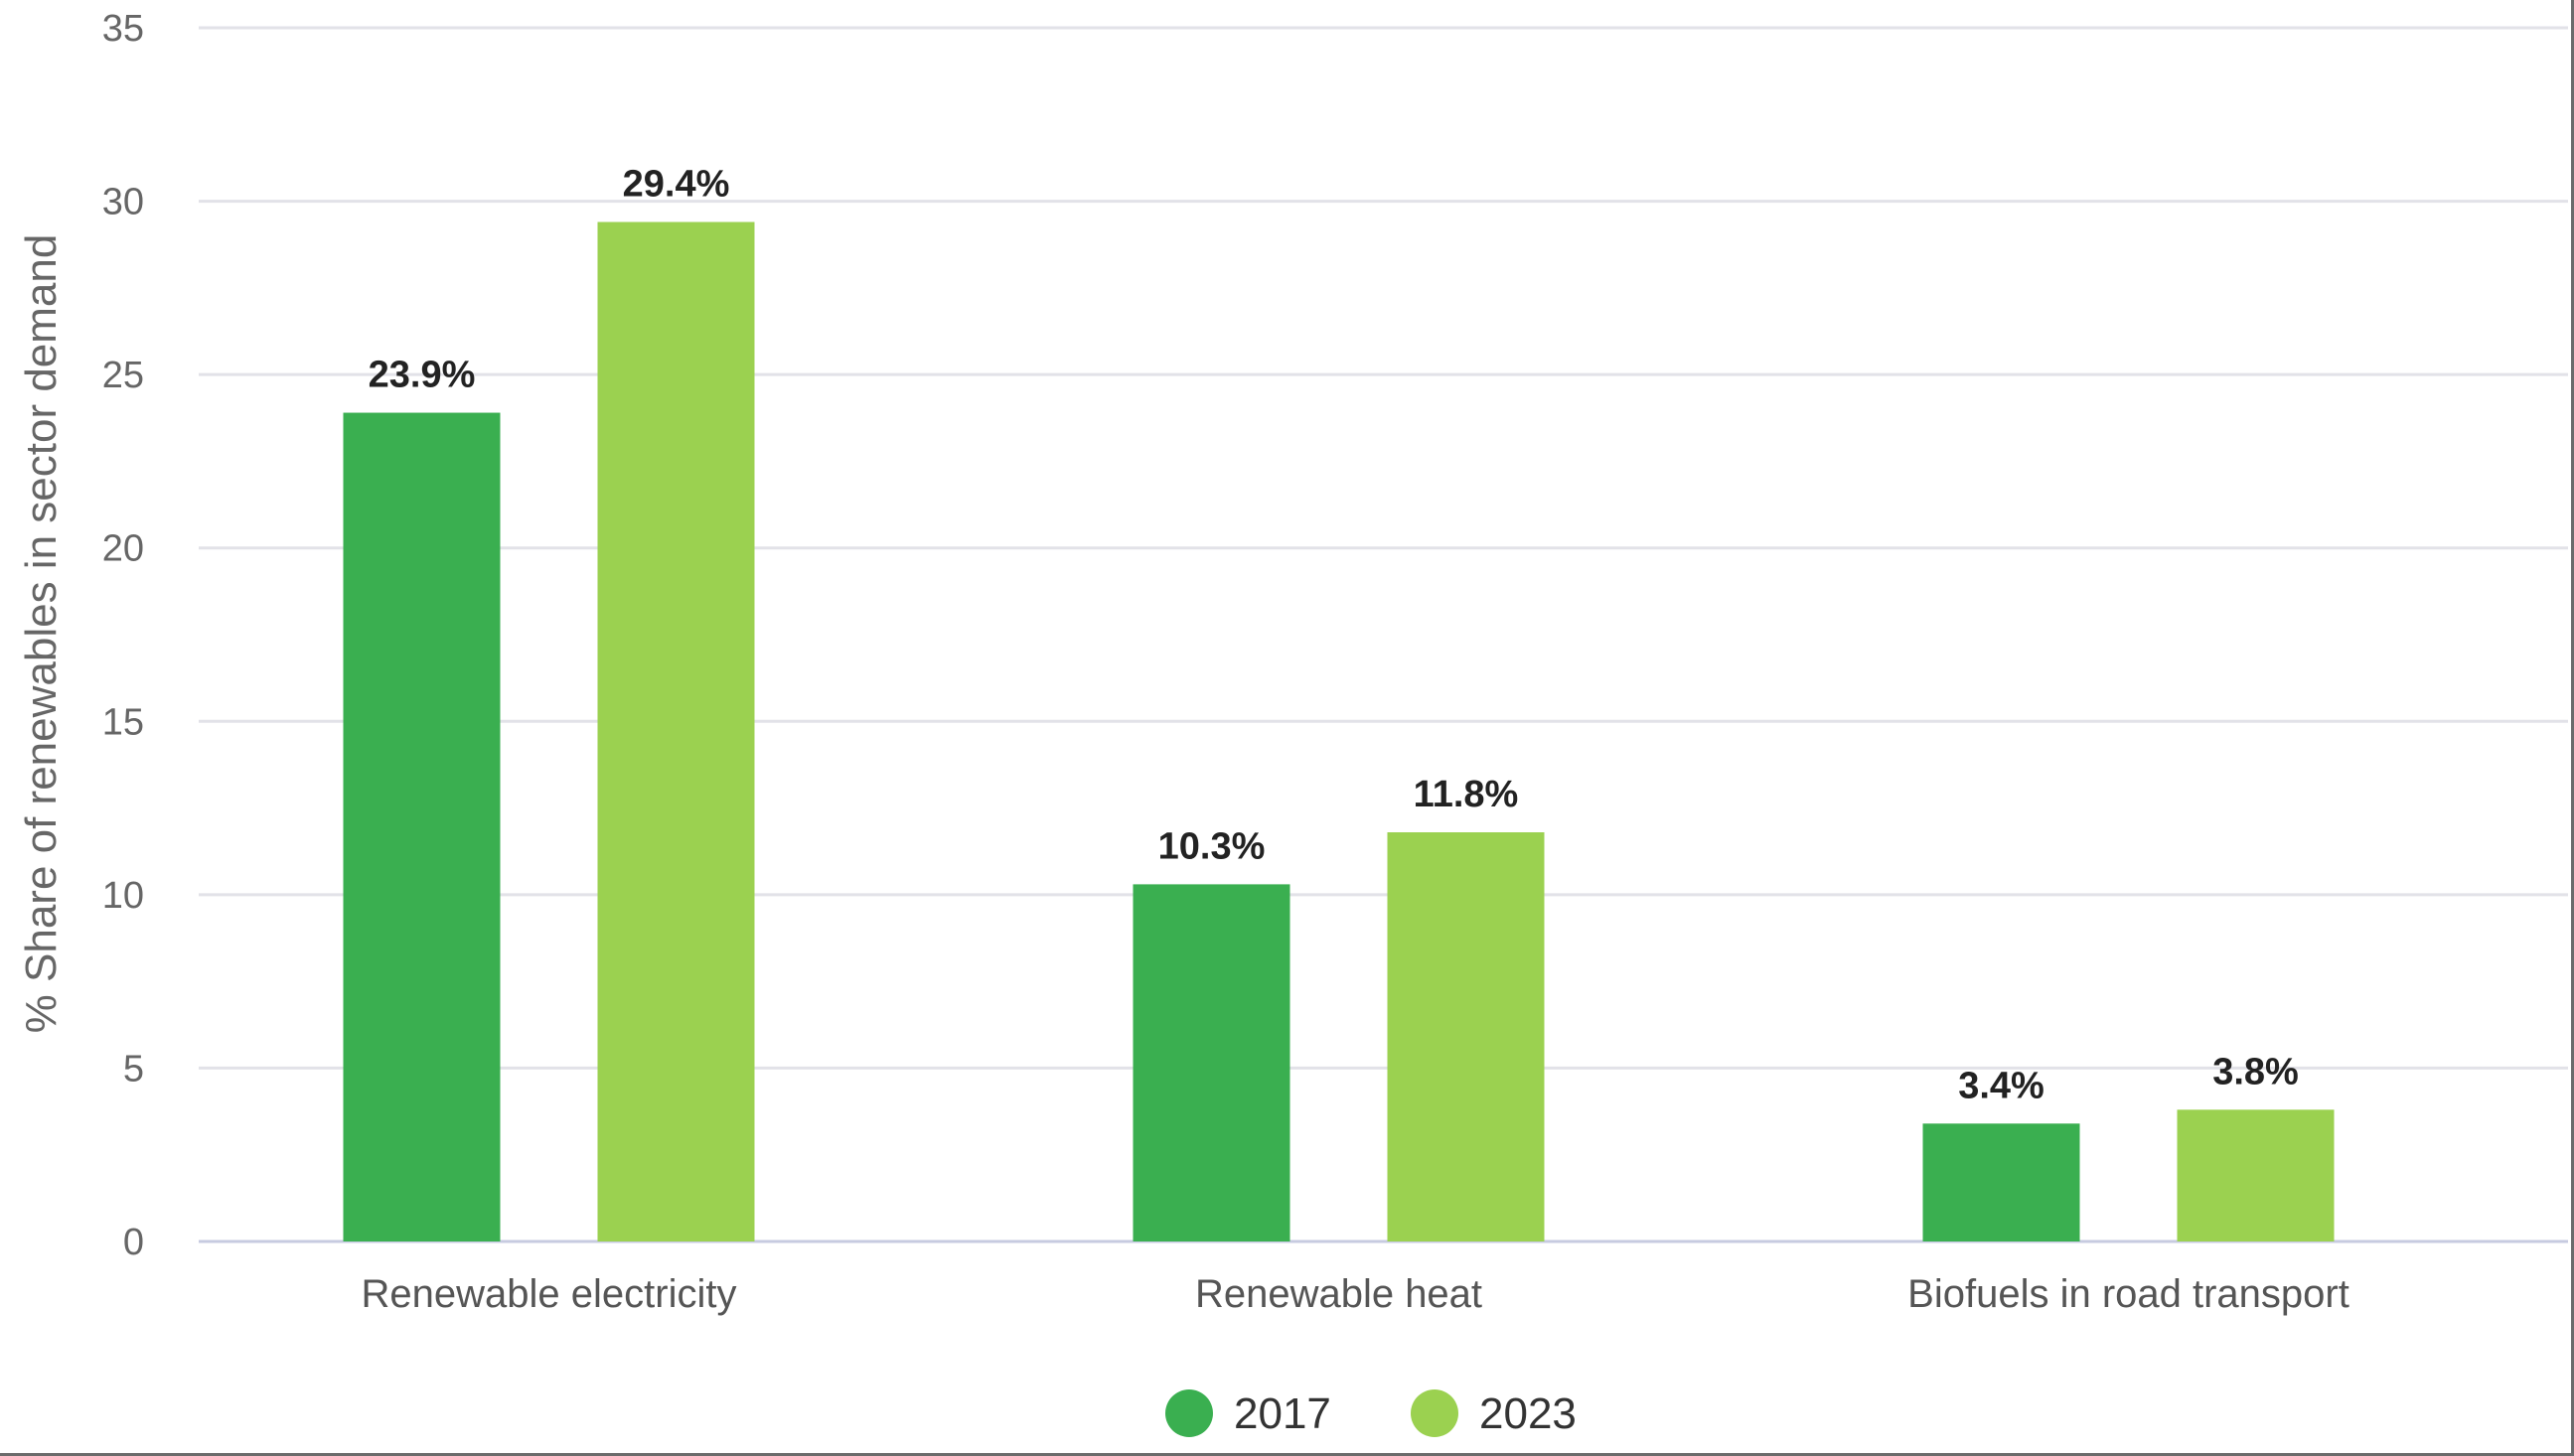  Describe the element at coordinates (549, 1294) in the screenshot. I see `category-label: Renewable electricity` at that location.